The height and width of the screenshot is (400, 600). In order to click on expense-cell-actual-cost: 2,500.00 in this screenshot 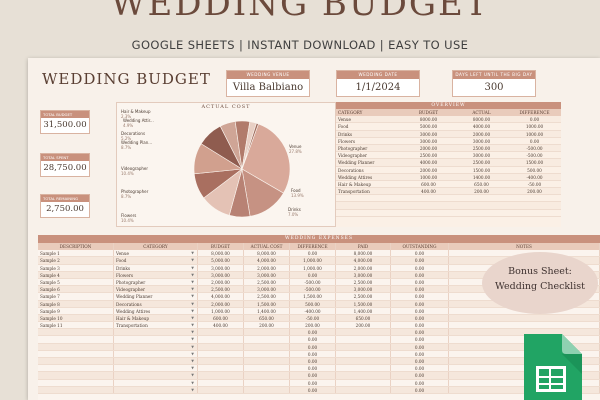, I will do `click(267, 296)`.